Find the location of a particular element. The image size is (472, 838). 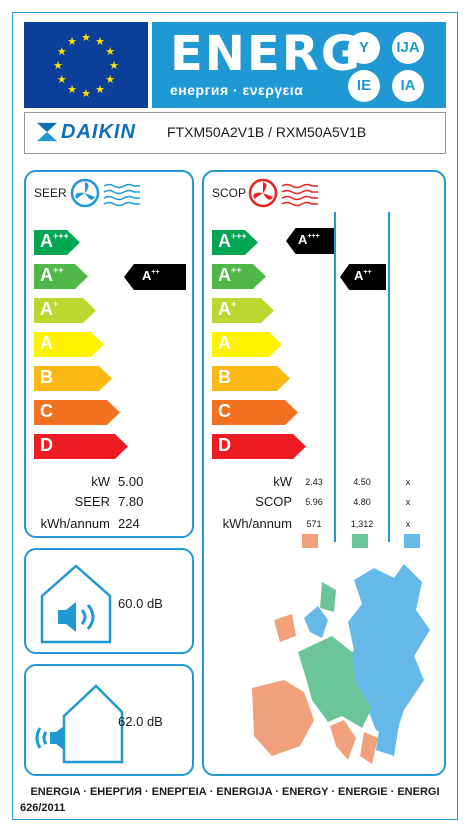

seer-row-value: 224 is located at coordinates (129, 523).